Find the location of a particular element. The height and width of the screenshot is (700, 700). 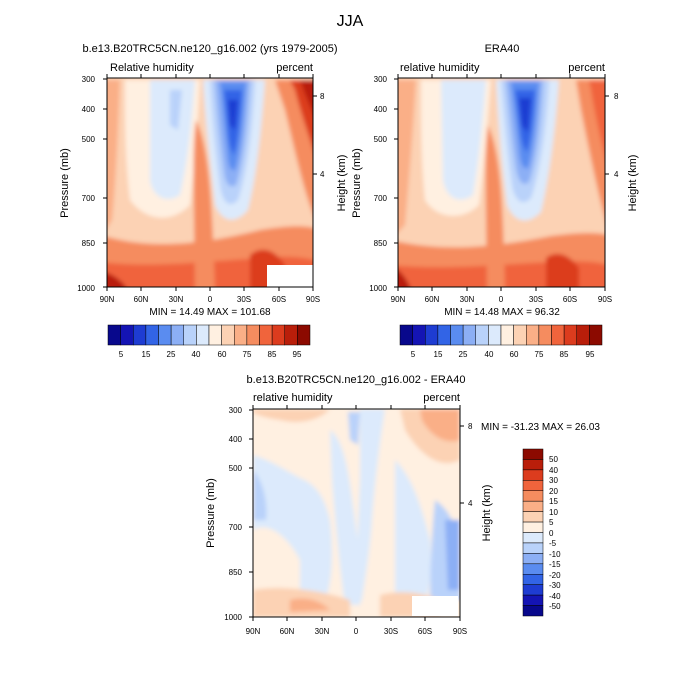

x-axis: 90N 60N 30N 0 30S 60S 90S is located at coordinates (501, 189).